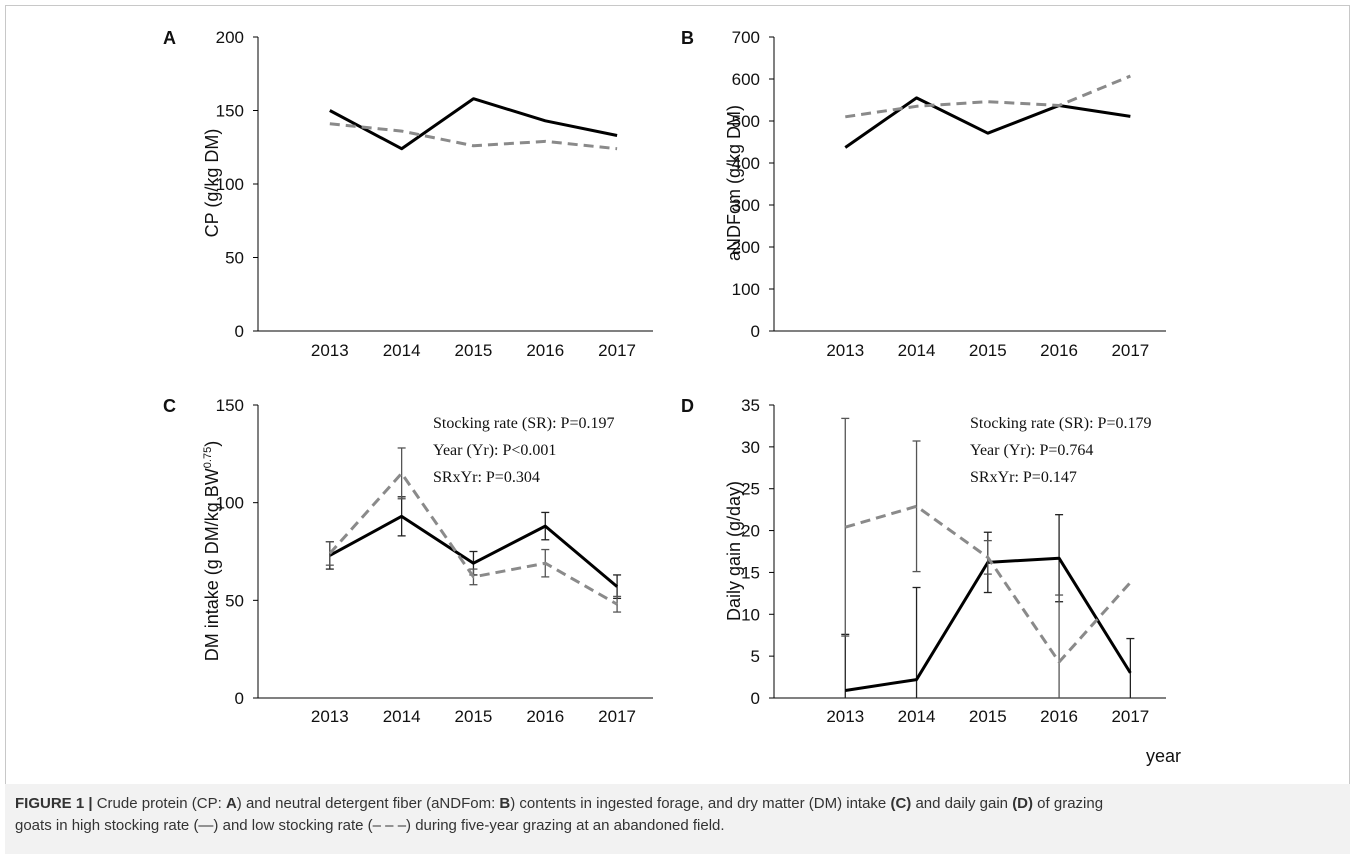 The width and height of the screenshot is (1357, 858). I want to click on y-tick-label: 15, so click(750, 572).